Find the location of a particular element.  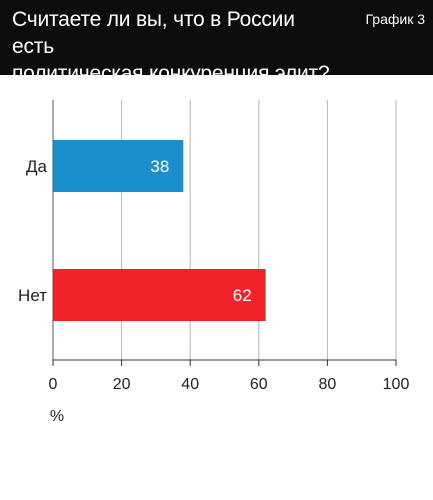

x-tick-label: 80 is located at coordinates (328, 384).